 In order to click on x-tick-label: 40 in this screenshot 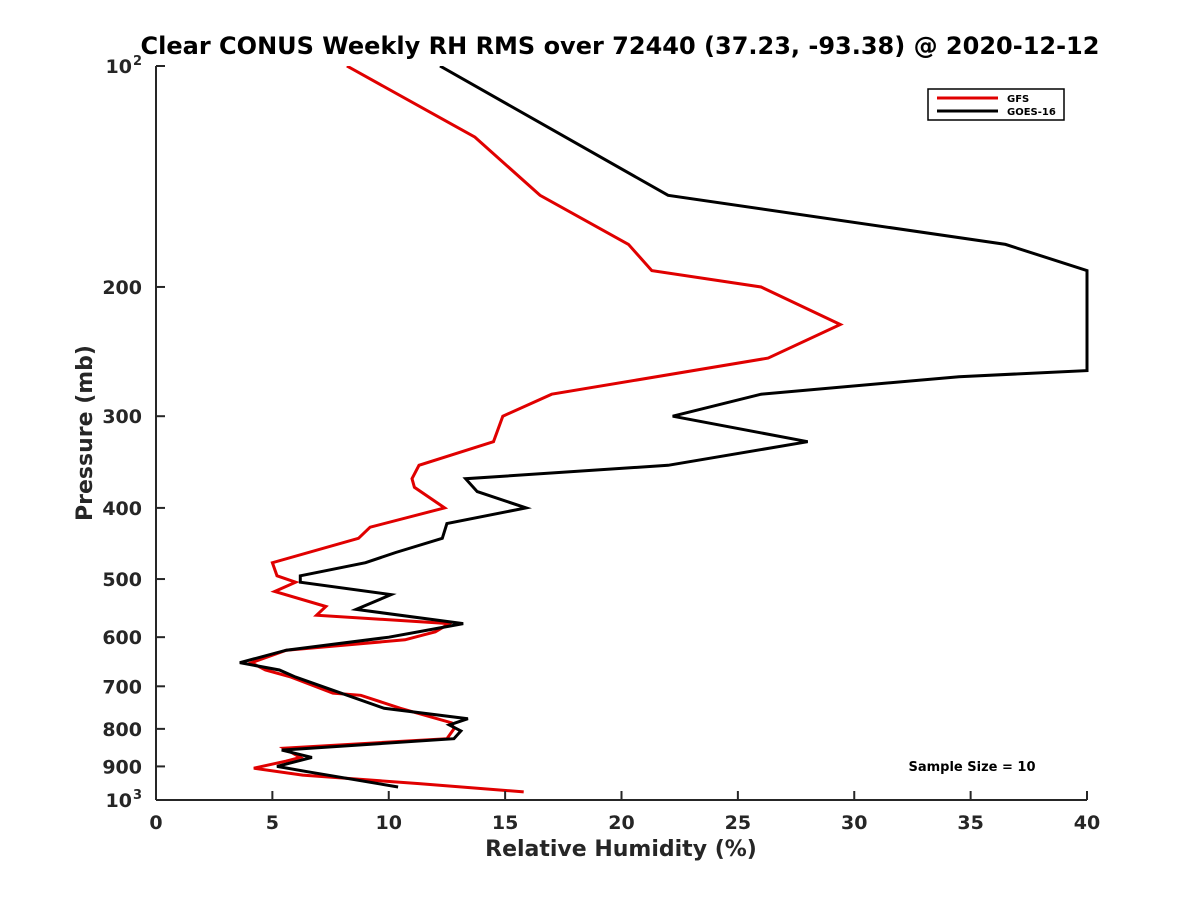, I will do `click(1087, 823)`.